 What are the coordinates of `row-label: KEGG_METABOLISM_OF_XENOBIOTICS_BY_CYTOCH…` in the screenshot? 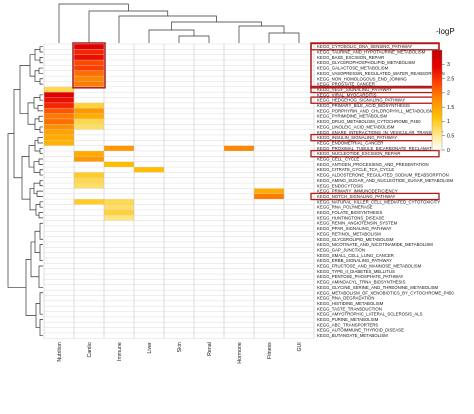 It's located at (385, 292).